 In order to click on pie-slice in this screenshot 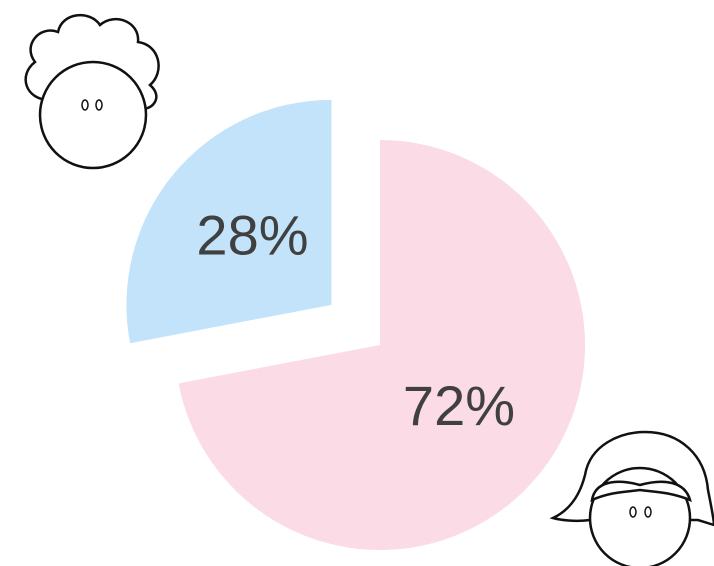, I will do `click(229, 221)`.